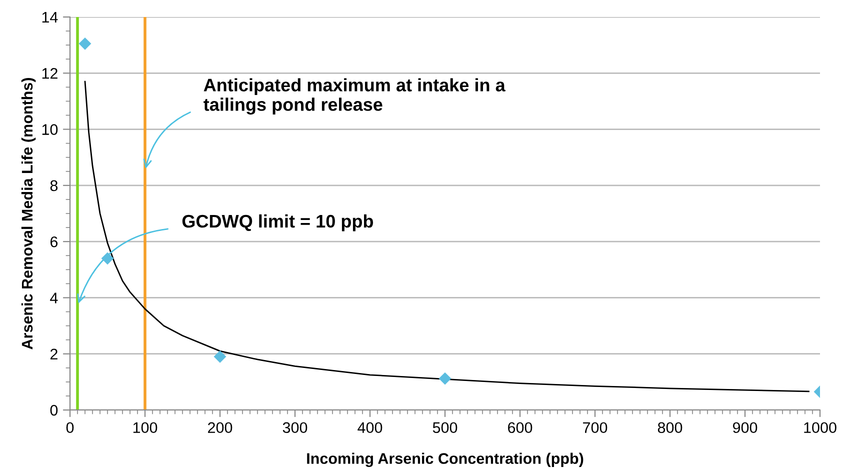 This screenshot has height=472, width=842. I want to click on y-axis-title: Arsenic Removal Media Life (months), so click(28, 214).